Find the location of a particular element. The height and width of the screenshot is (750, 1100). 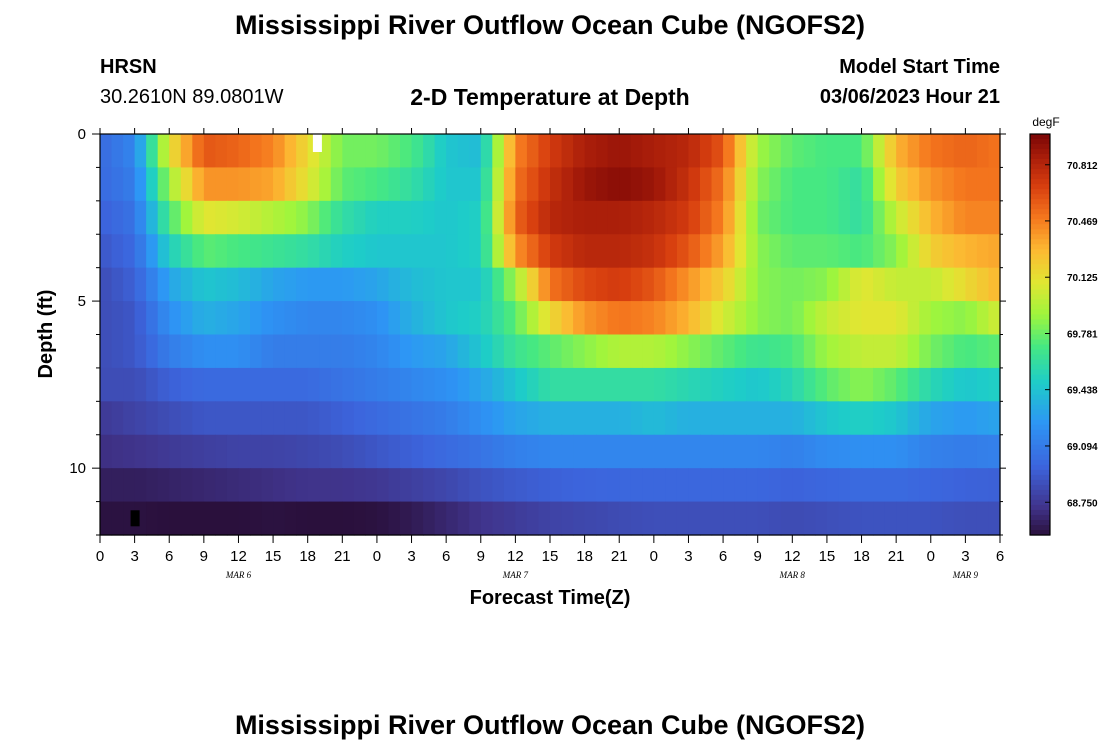

x-tick-label: 12 is located at coordinates (792, 556).